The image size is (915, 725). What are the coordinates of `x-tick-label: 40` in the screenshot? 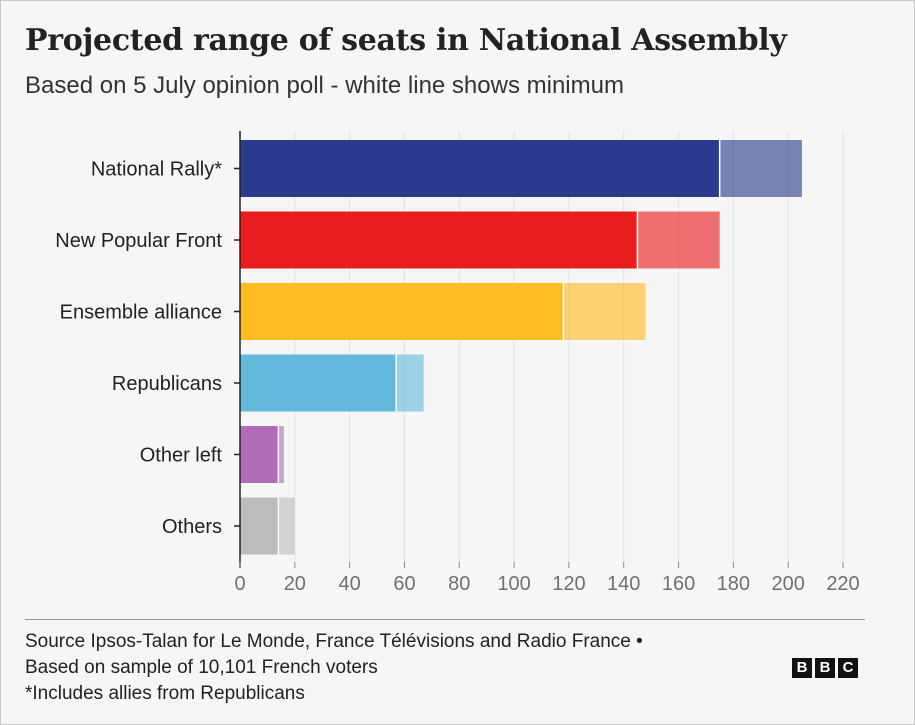 It's located at (350, 584).